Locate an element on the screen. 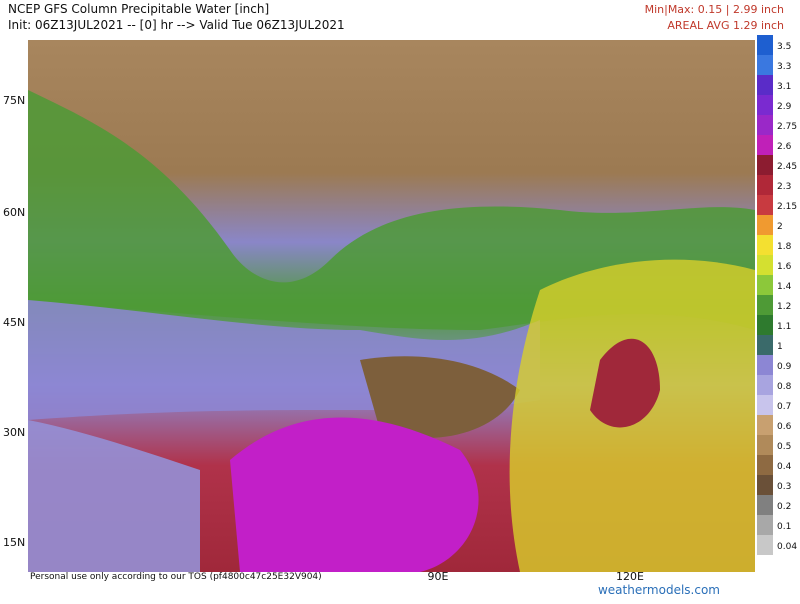 Image resolution: width=800 pixels, height=604 pixels. lat-labels: 75N 60N 45N 30N 15N is located at coordinates (14, 321).